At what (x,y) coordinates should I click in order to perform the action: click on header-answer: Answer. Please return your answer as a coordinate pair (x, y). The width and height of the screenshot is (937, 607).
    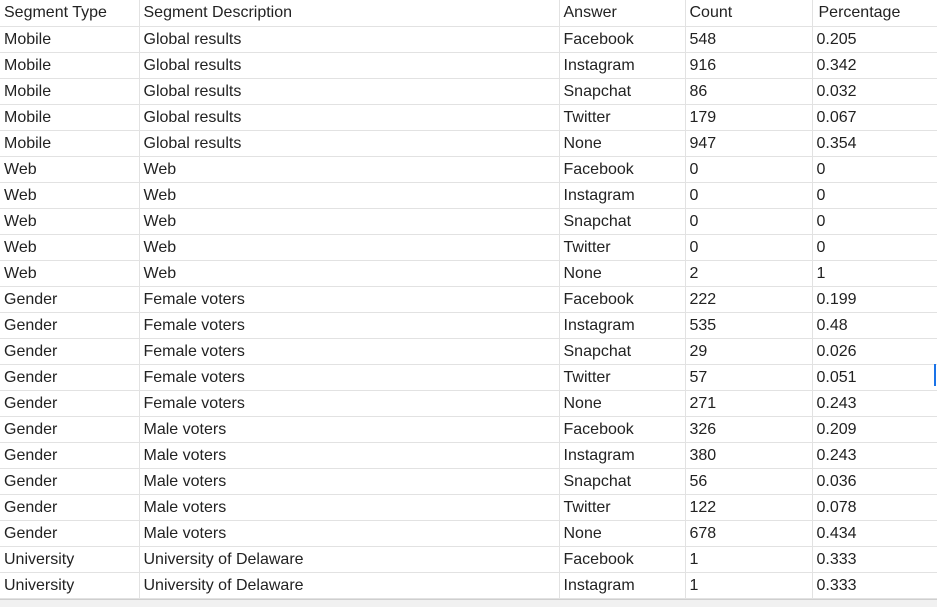
    Looking at the image, I should click on (622, 13).